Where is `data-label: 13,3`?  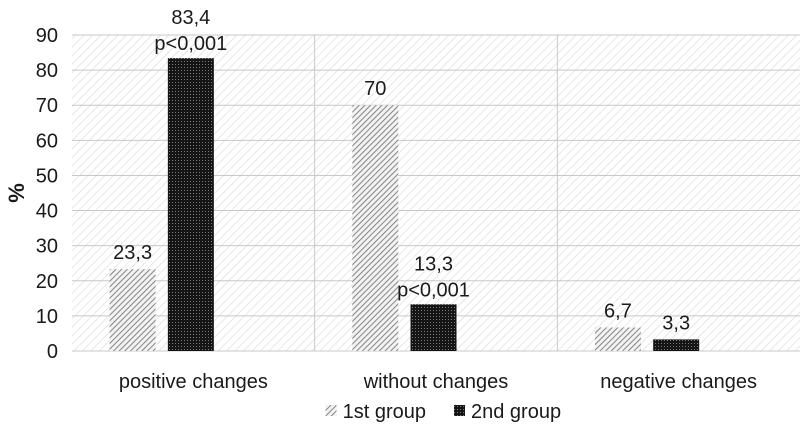
data-label: 13,3 is located at coordinates (433, 264).